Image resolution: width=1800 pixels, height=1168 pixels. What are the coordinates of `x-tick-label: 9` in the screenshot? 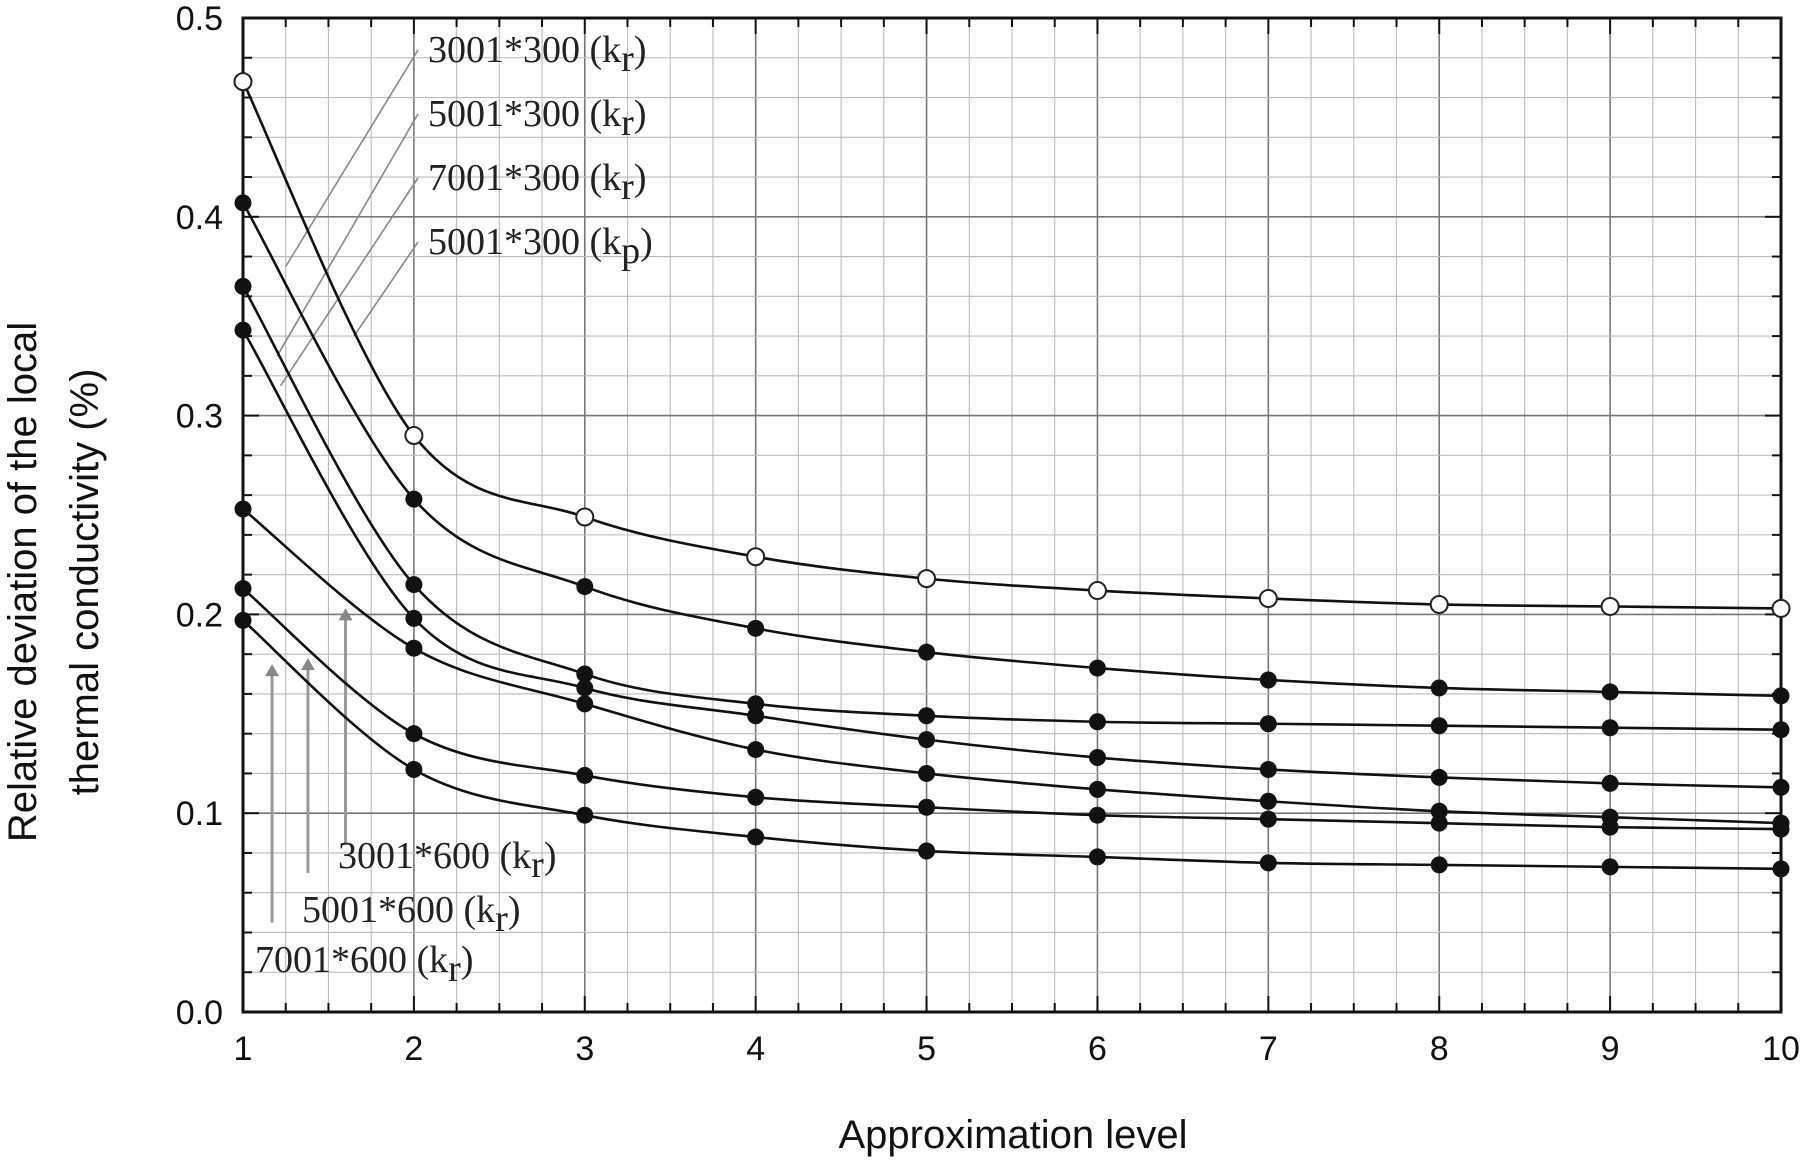 It's located at (1610, 1049).